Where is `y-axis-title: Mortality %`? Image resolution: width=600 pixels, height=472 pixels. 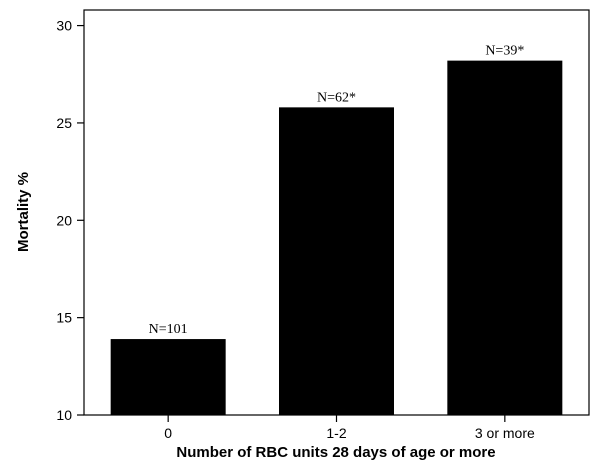
y-axis-title: Mortality % is located at coordinates (23, 212).